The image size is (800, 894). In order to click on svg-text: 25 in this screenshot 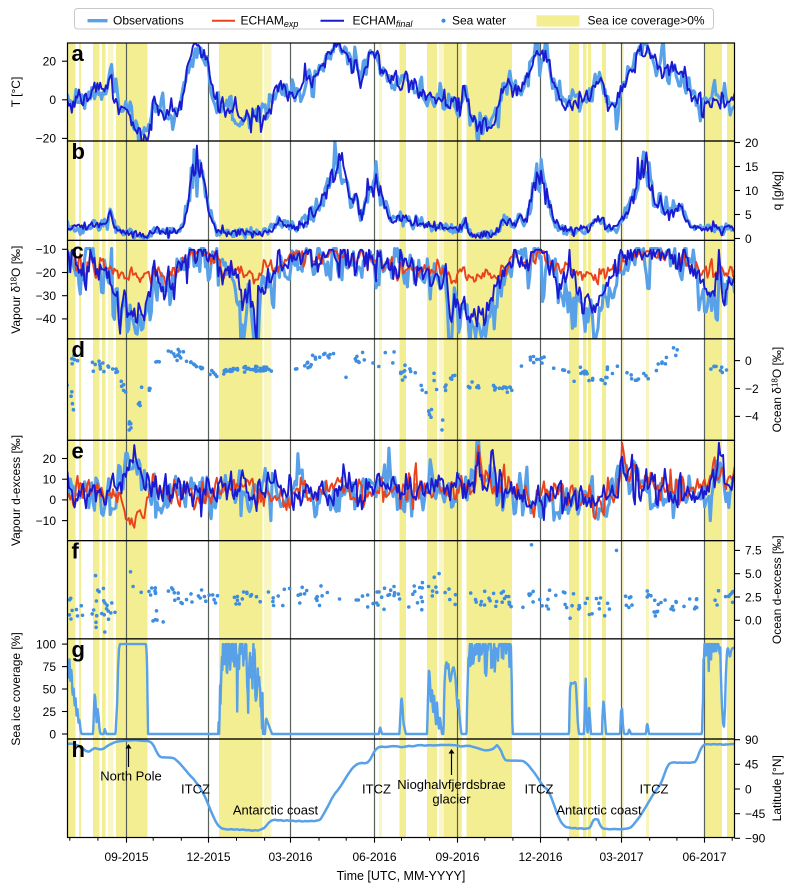, I will do `click(50, 712)`.